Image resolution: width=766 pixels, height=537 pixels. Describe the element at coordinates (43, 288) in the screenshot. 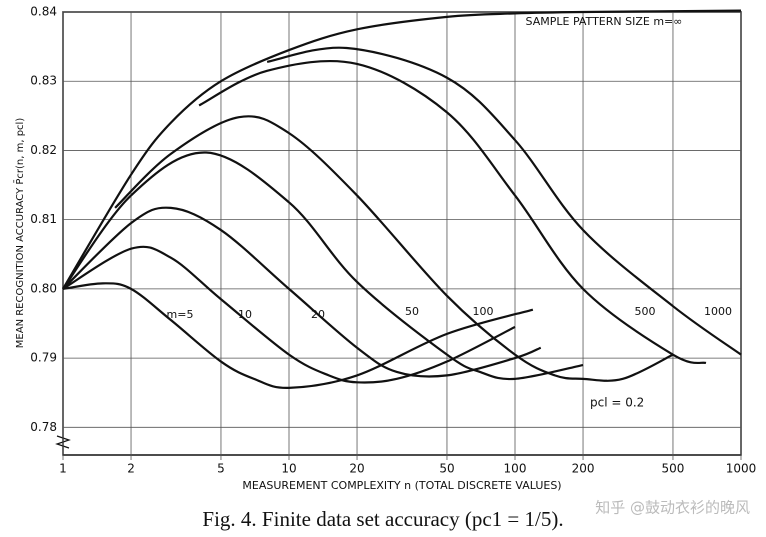

I see `y-tick-label: 0.80` at that location.